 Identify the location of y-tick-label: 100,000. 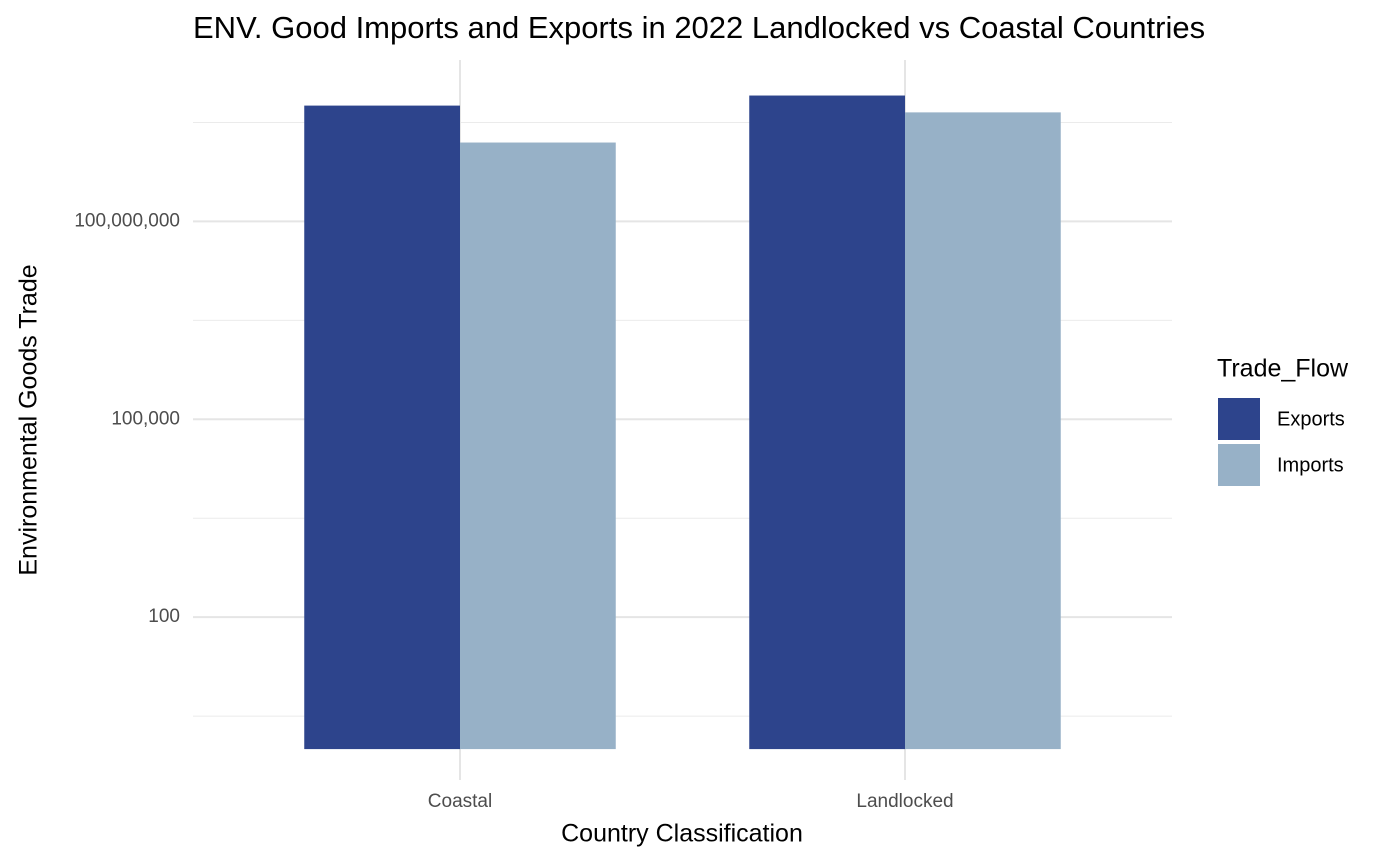
(145, 418).